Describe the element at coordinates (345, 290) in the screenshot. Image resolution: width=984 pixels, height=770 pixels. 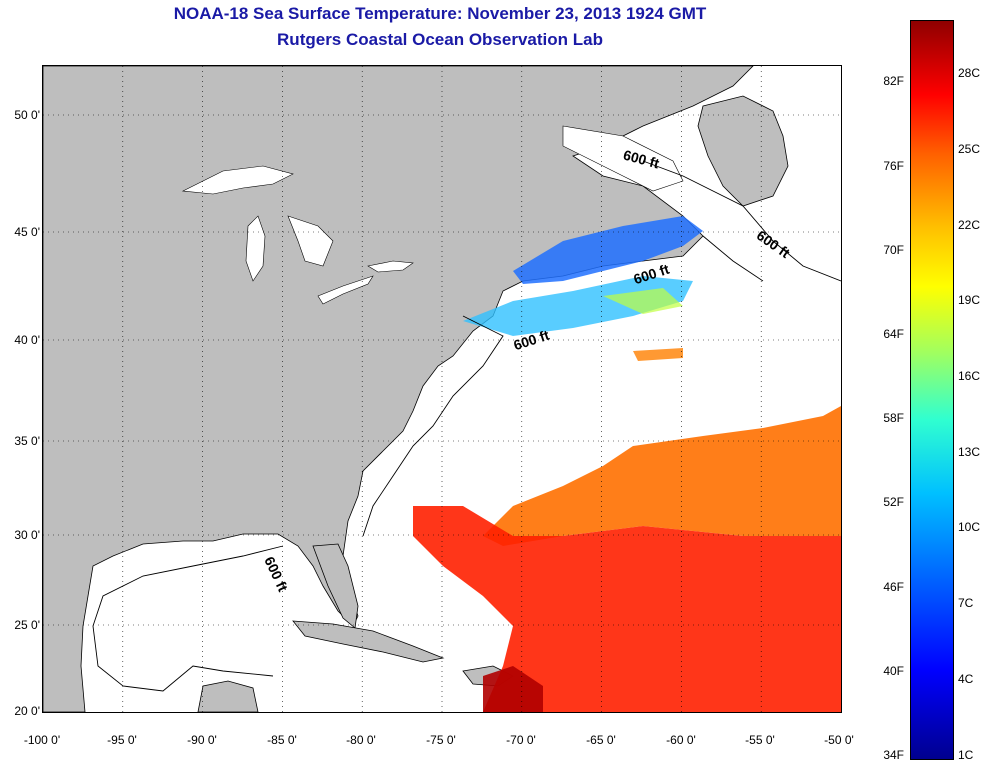
I see `lake-erie` at that location.